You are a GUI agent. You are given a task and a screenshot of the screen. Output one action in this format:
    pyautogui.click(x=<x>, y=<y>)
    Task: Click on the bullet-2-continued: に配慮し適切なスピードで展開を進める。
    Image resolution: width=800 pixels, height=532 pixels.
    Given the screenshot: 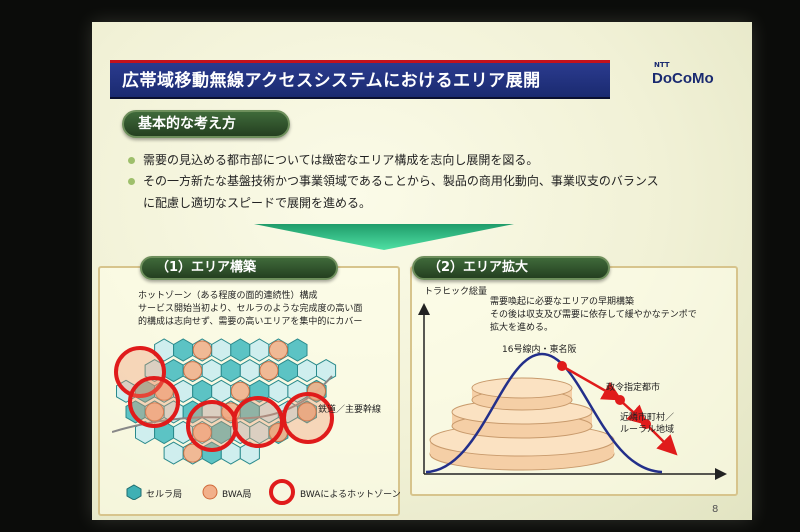 What is the action you would take?
    pyautogui.click(x=257, y=203)
    